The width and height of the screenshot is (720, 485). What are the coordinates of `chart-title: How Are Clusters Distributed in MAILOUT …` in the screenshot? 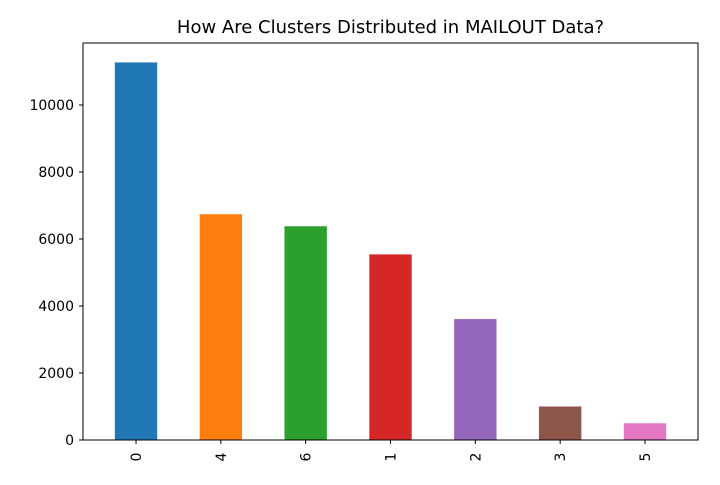 It's located at (390, 27).